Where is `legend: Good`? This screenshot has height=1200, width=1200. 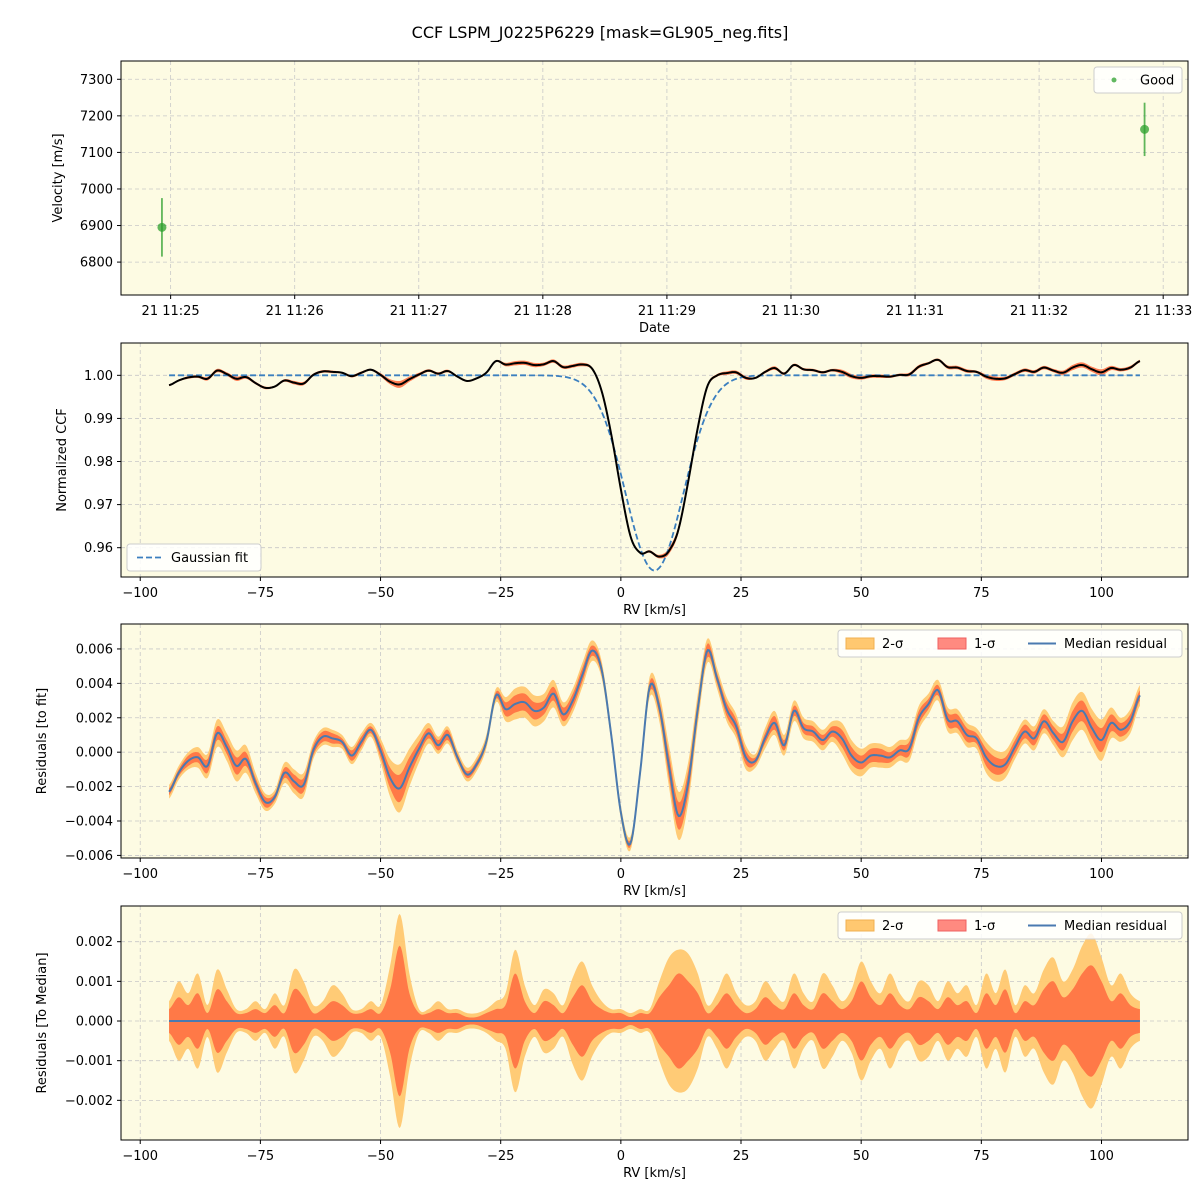 legend: Good is located at coordinates (1138, 80).